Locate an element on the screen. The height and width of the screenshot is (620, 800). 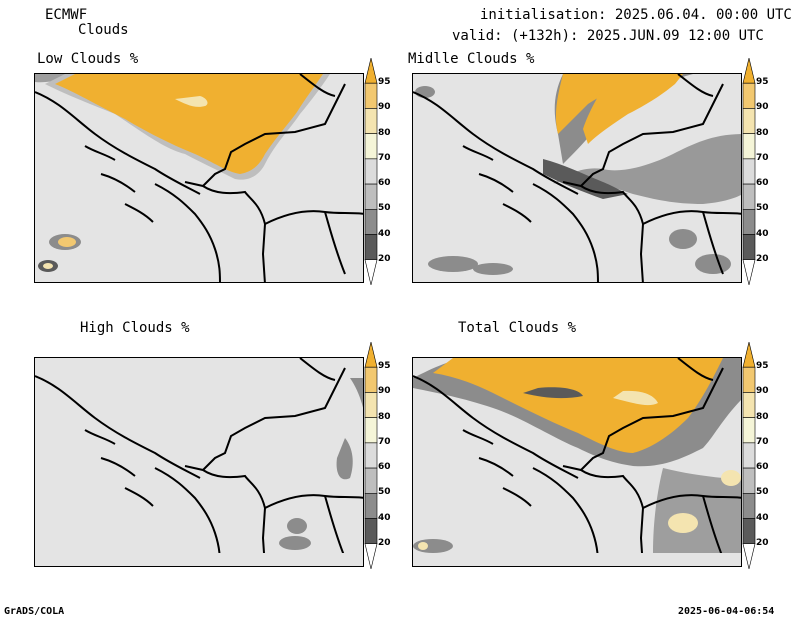
colorbar-total-clouds: 95 90 80 70 60 50 40 20 is located at coordinates (762, 462).